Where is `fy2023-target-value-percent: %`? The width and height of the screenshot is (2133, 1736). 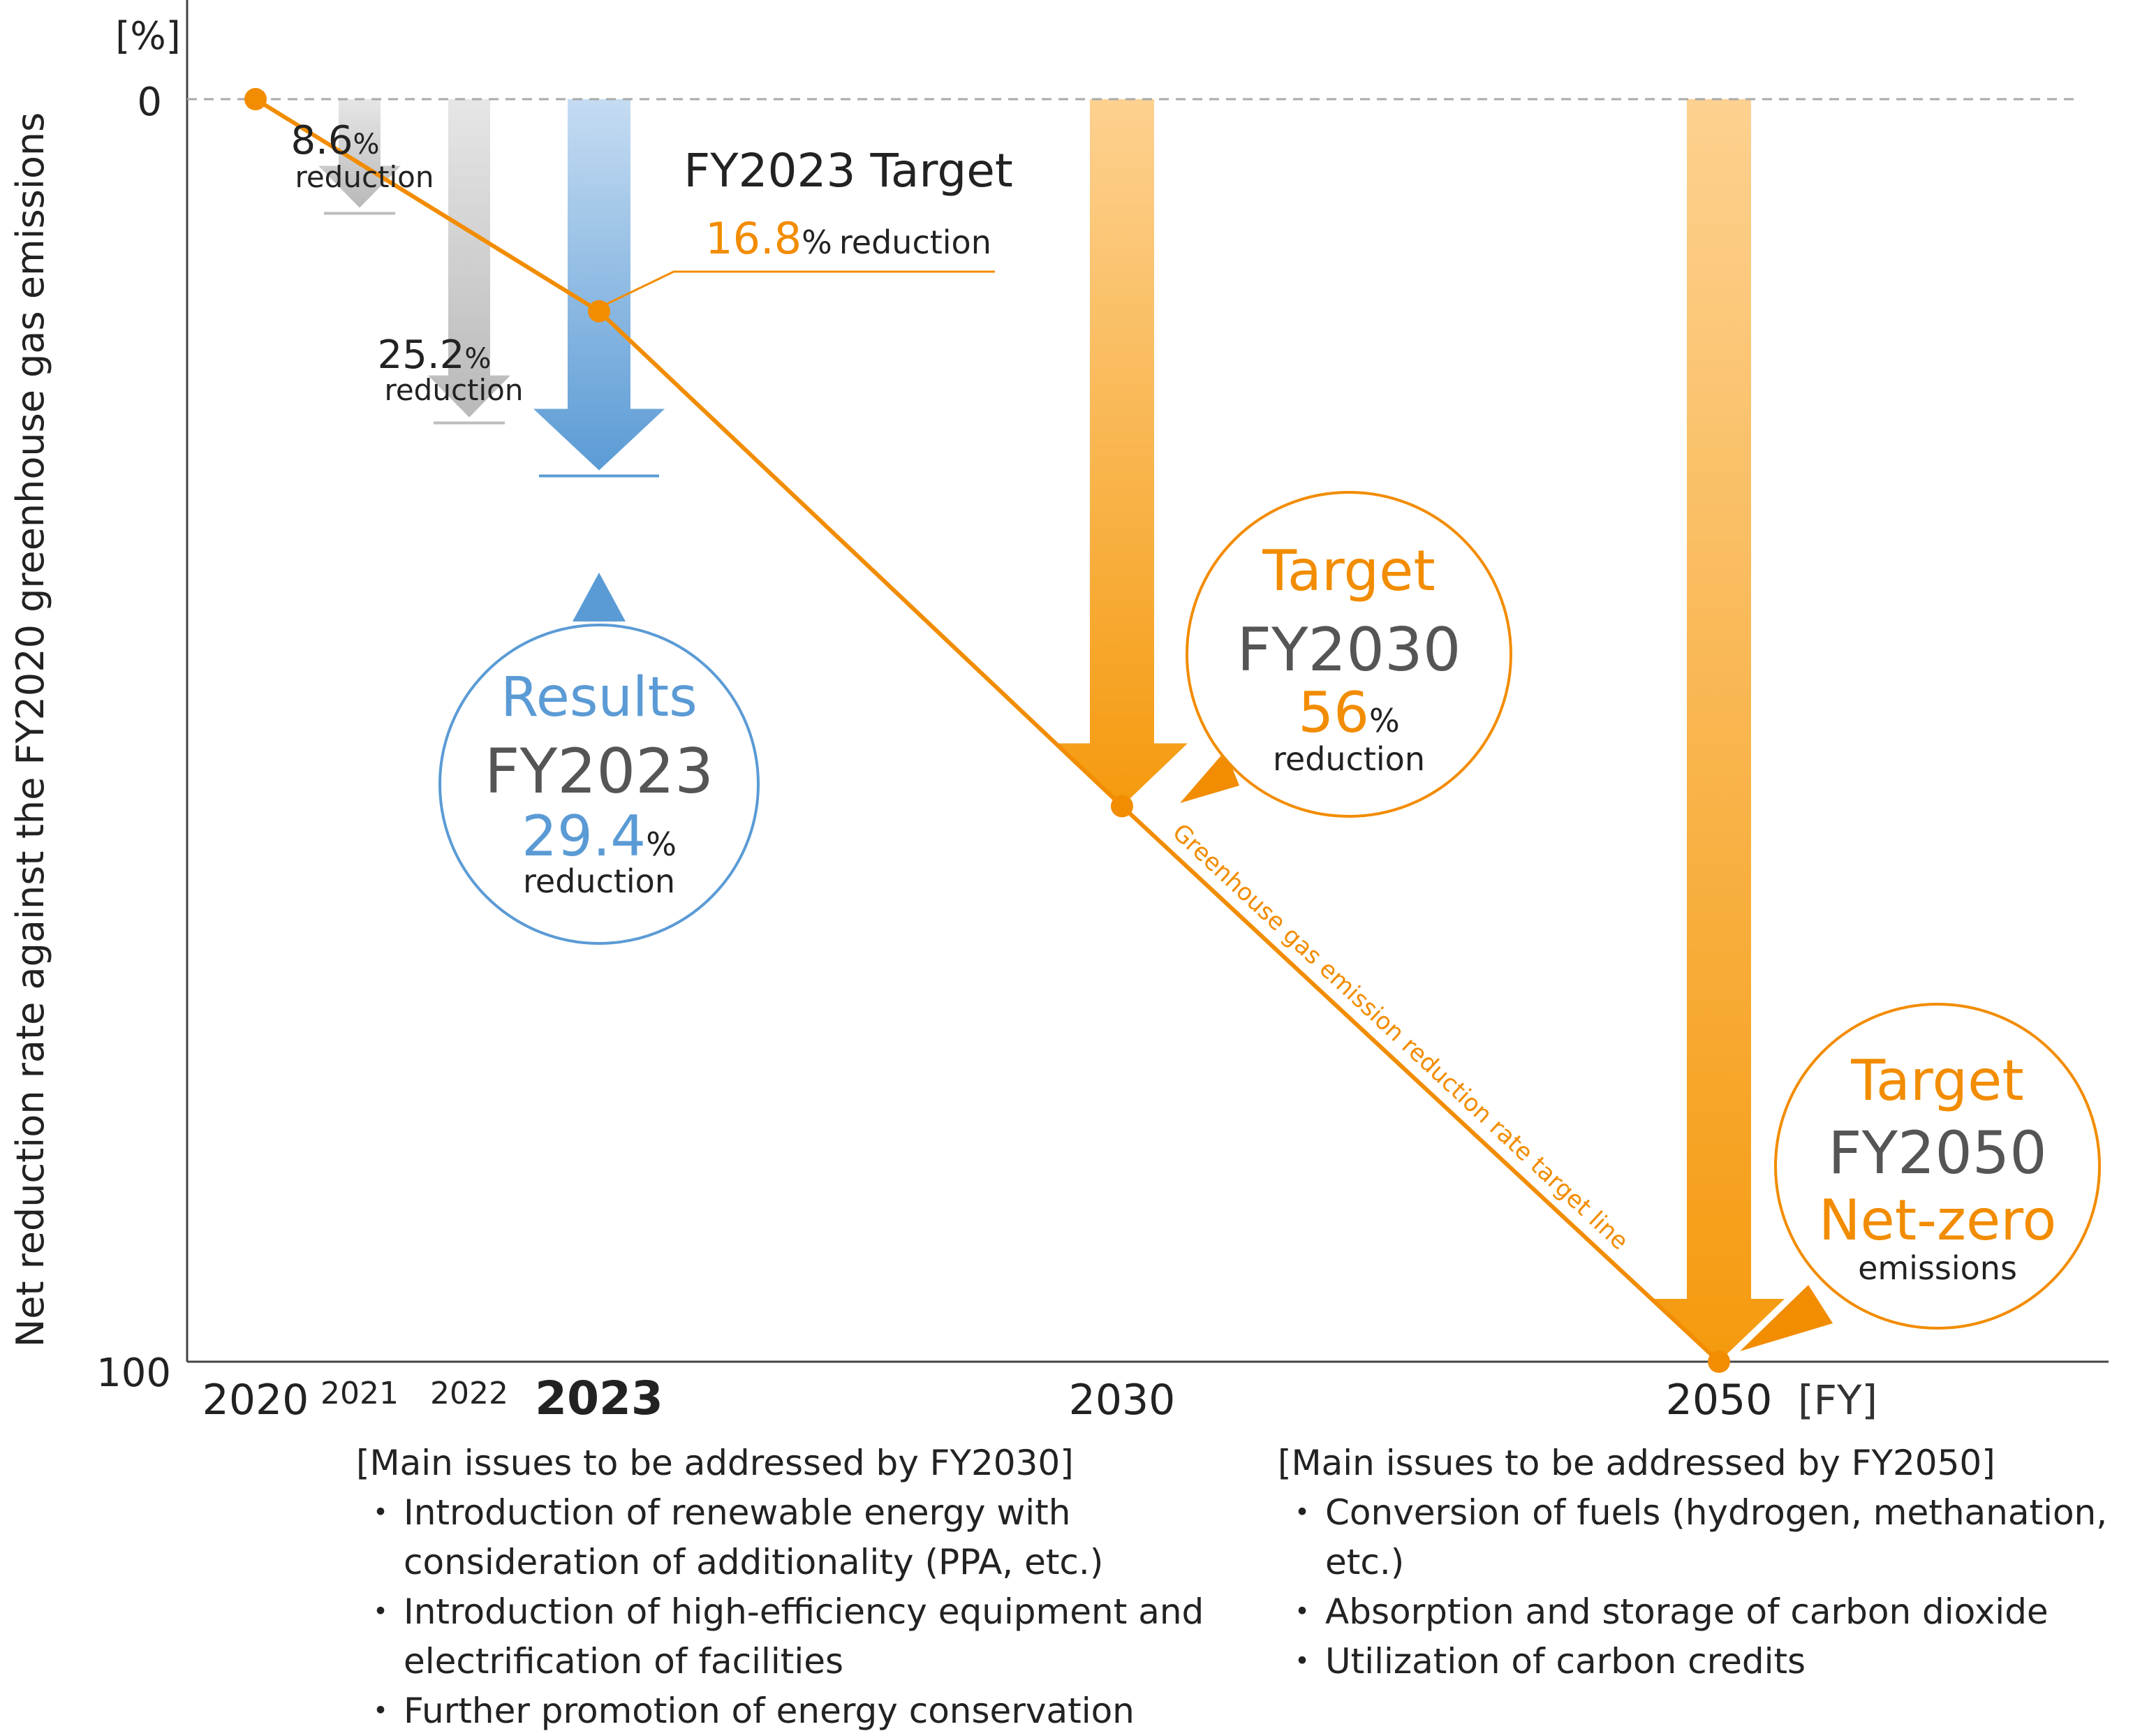
fy2023-target-value-percent: % is located at coordinates (817, 242).